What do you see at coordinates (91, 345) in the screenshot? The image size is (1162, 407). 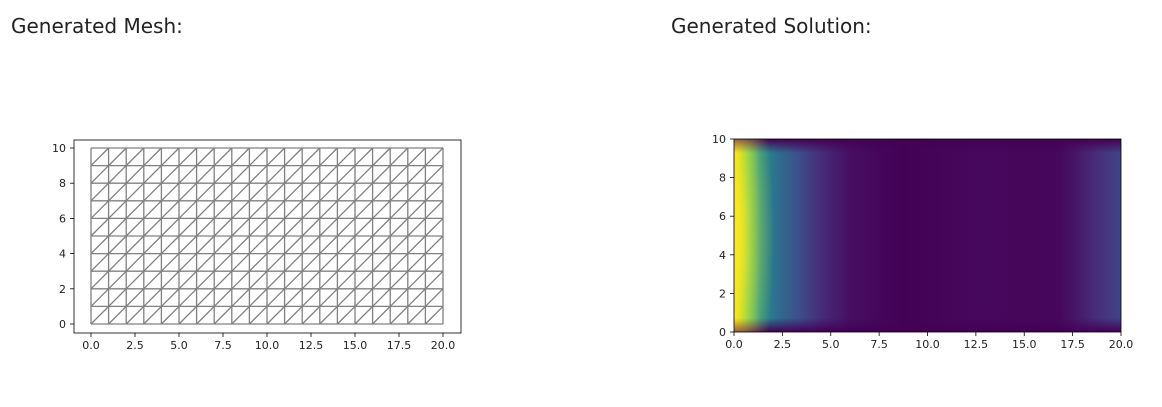 I see `mesh-x-tick-label: 0.0` at bounding box center [91, 345].